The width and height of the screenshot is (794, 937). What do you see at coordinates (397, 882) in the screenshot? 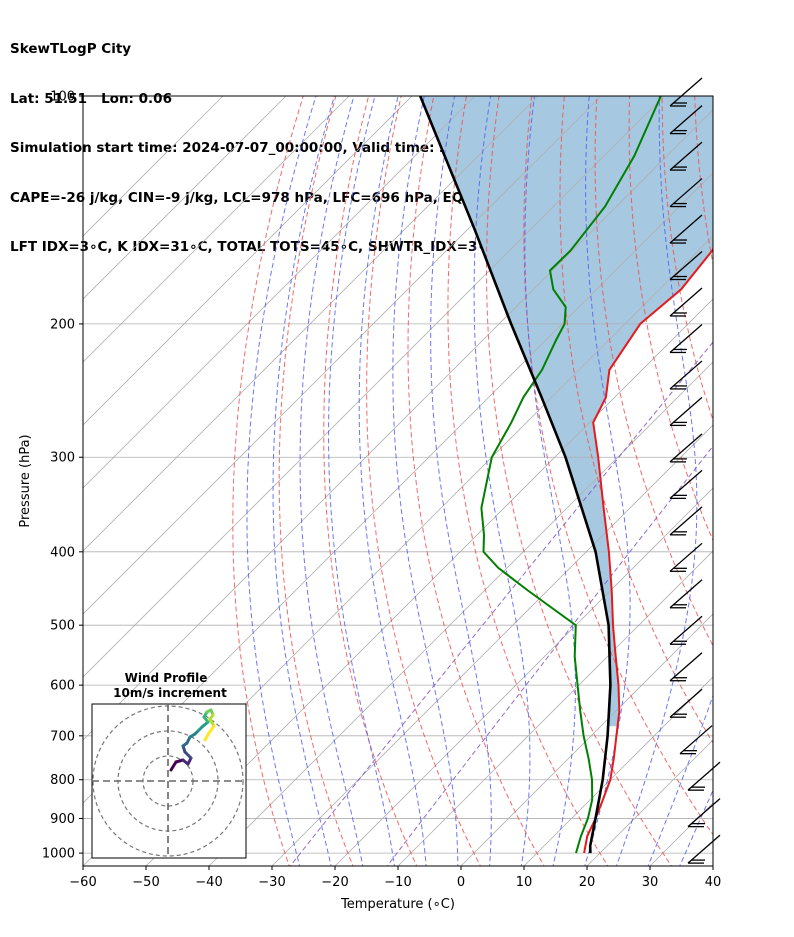
I see `x-tick-label: −10` at bounding box center [397, 882].